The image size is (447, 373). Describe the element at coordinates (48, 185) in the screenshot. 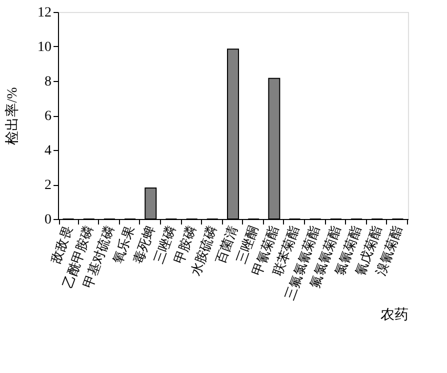

I see `y-tick-label: 2` at that location.